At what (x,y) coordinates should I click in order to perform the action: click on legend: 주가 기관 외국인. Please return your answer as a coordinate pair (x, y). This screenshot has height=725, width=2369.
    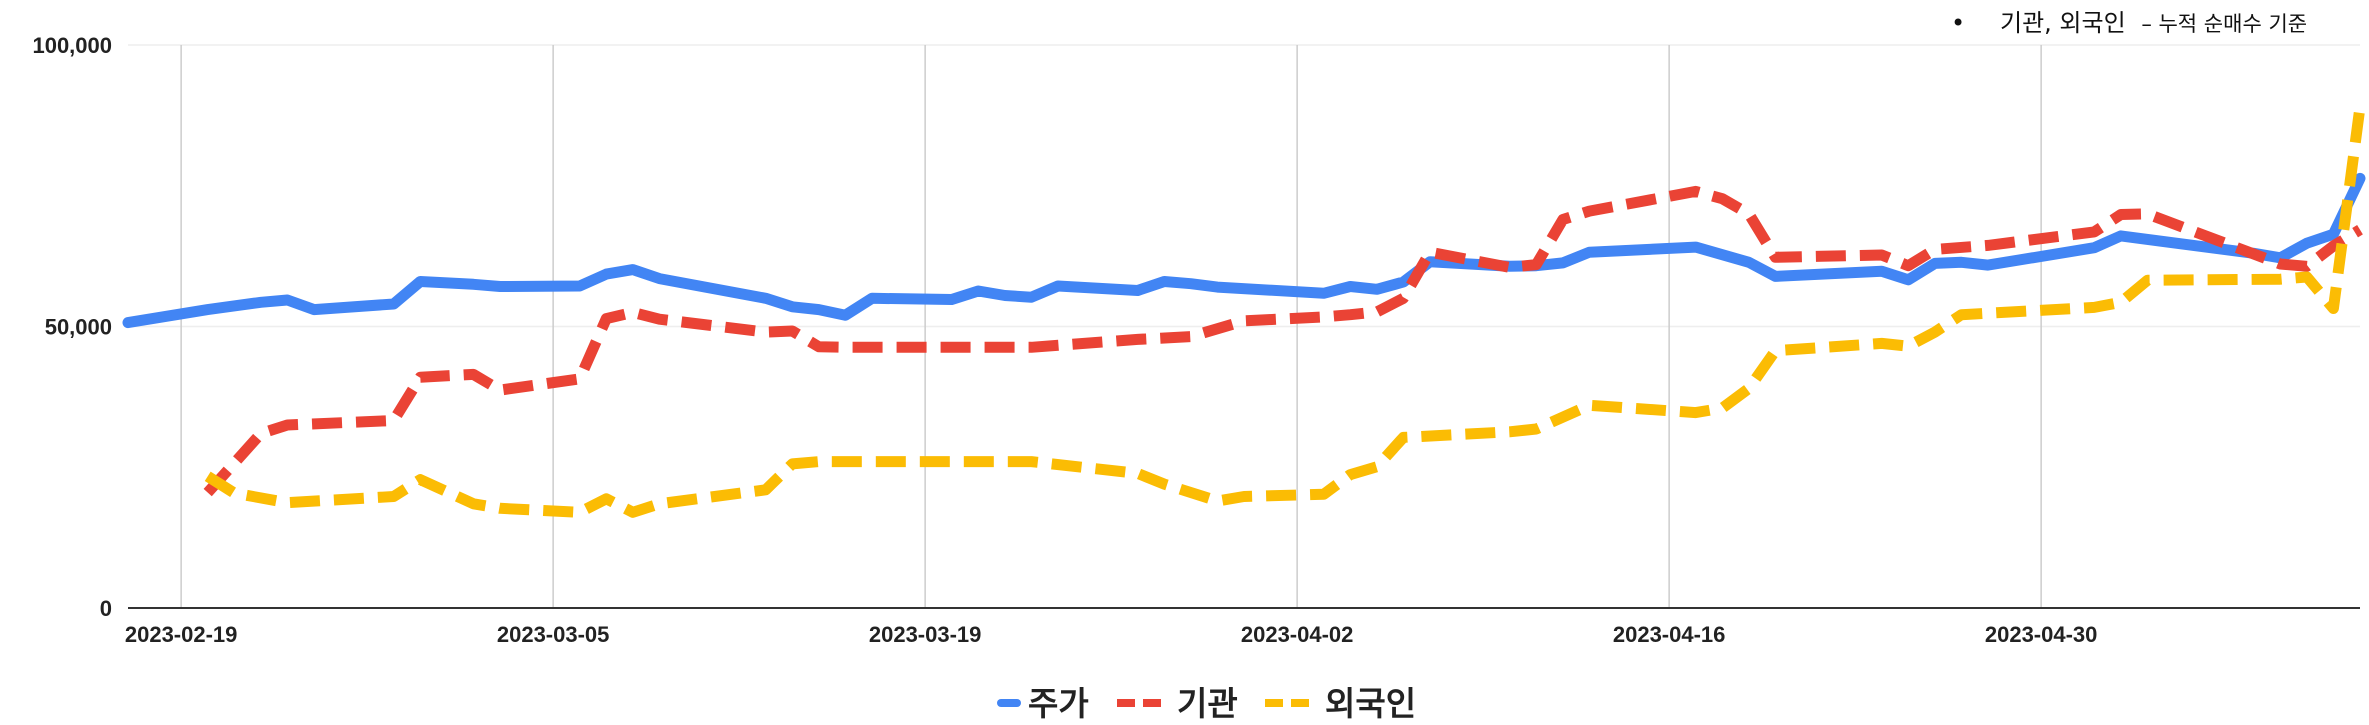
    Looking at the image, I should click on (1206, 703).